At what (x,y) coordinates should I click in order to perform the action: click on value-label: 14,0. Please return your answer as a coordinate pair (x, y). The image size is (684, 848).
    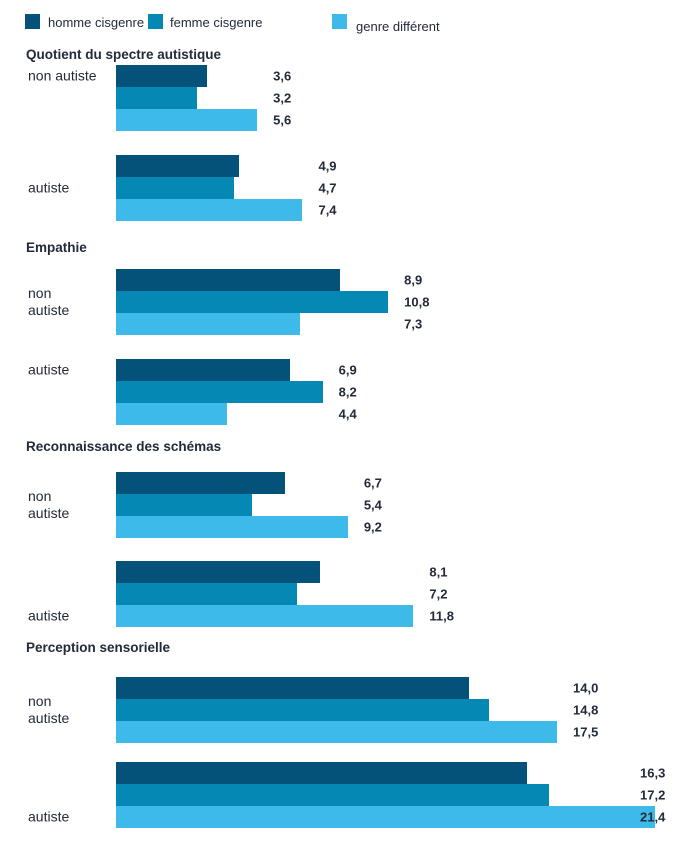
    Looking at the image, I should click on (586, 688).